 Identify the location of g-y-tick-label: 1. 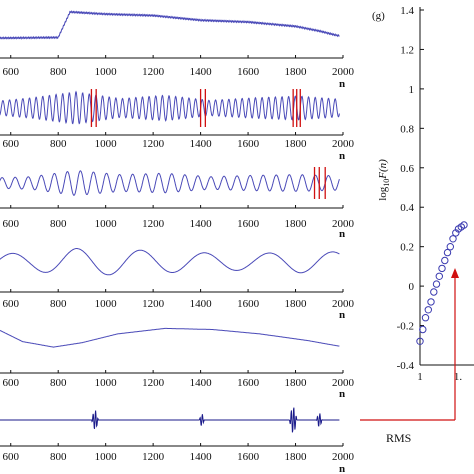
(412, 90).